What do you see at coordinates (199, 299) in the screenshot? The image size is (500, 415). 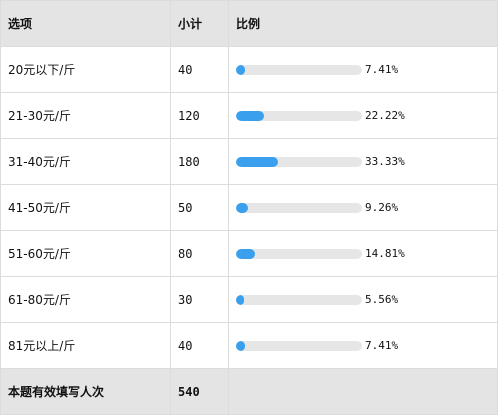 I see `option-count: 30` at bounding box center [199, 299].